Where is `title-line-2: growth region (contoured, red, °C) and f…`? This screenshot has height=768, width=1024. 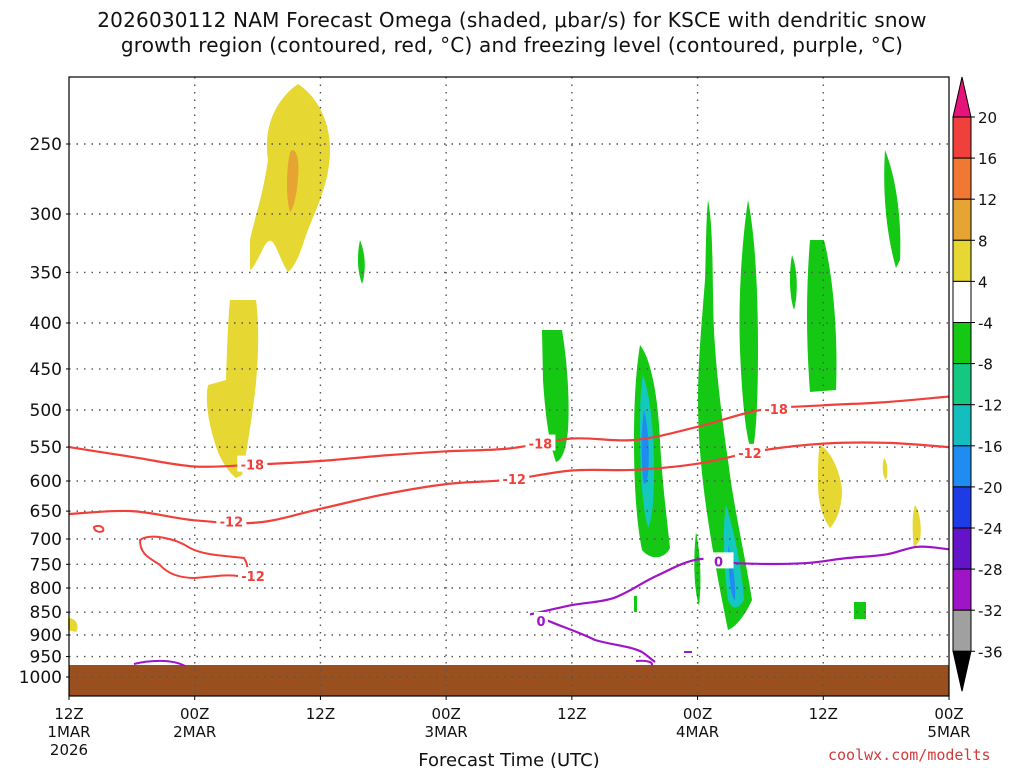
title-line-2: growth region (contoured, red, °C) and f… is located at coordinates (512, 45).